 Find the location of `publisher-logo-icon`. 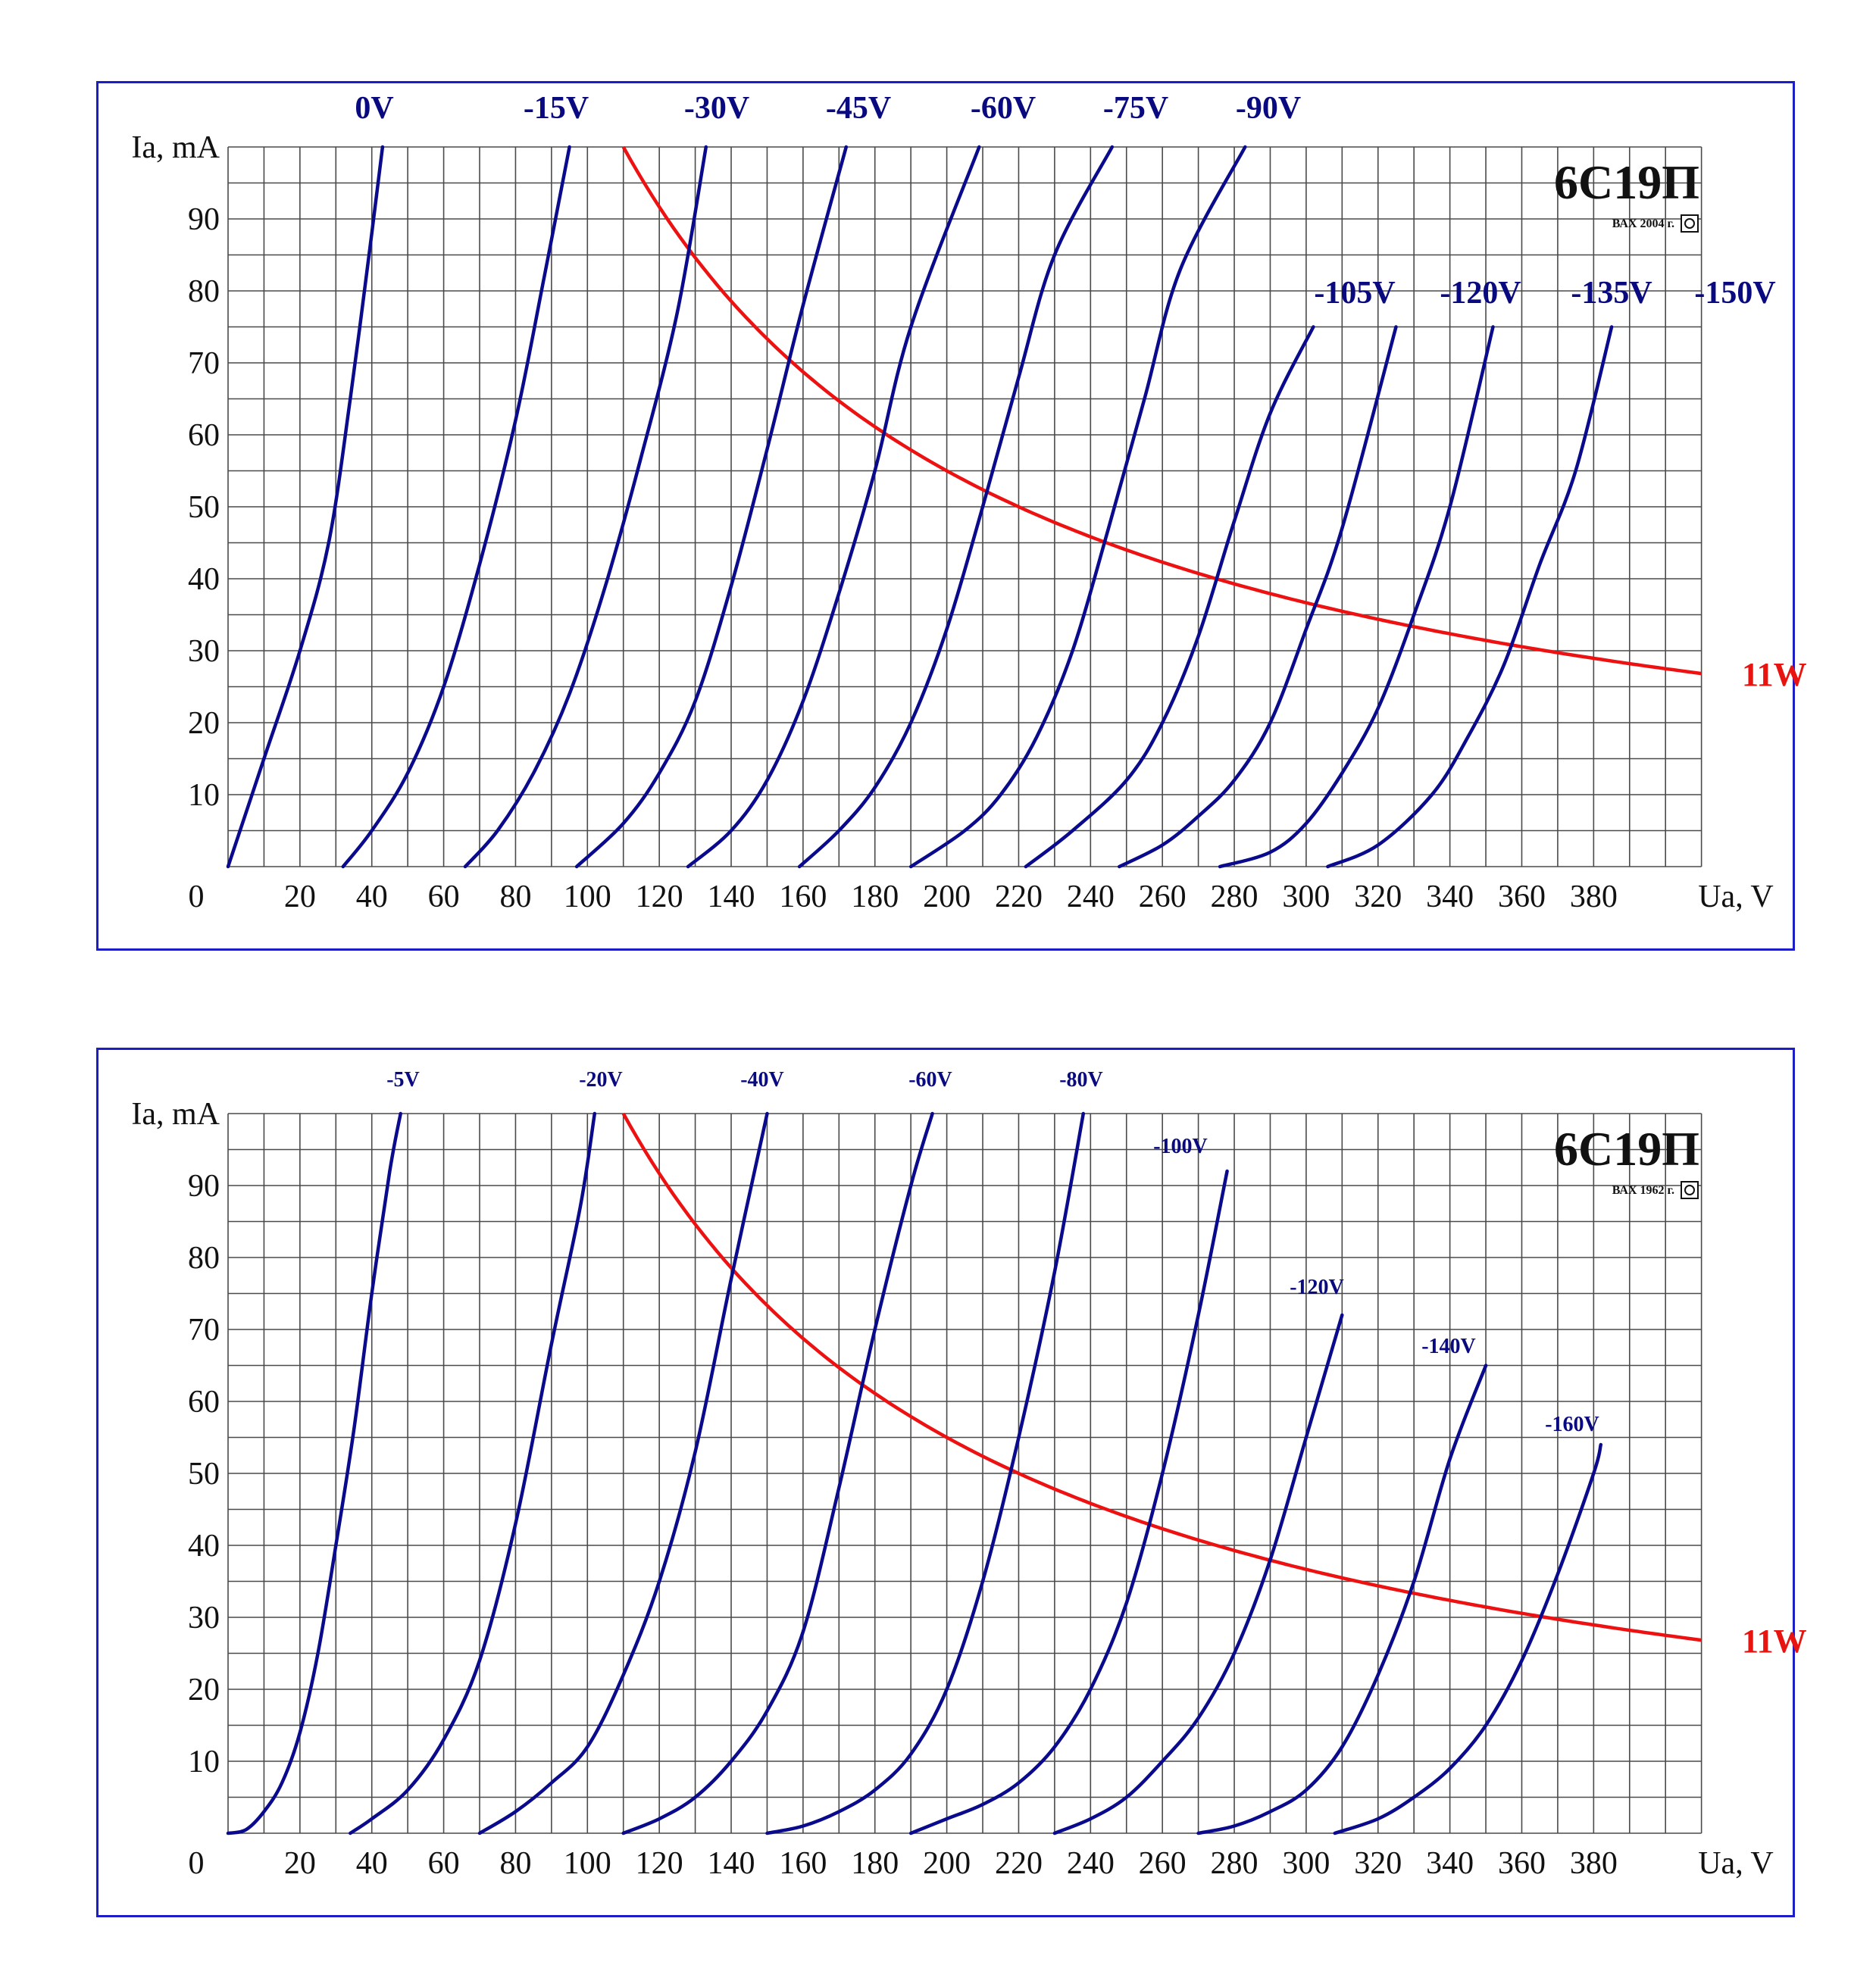

publisher-logo-icon is located at coordinates (1690, 1190).